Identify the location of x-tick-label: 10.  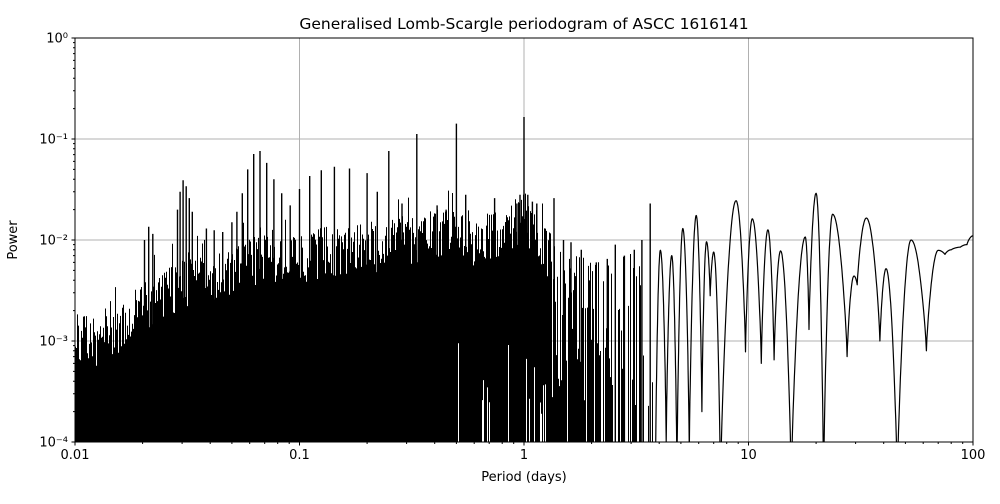
(748, 455).